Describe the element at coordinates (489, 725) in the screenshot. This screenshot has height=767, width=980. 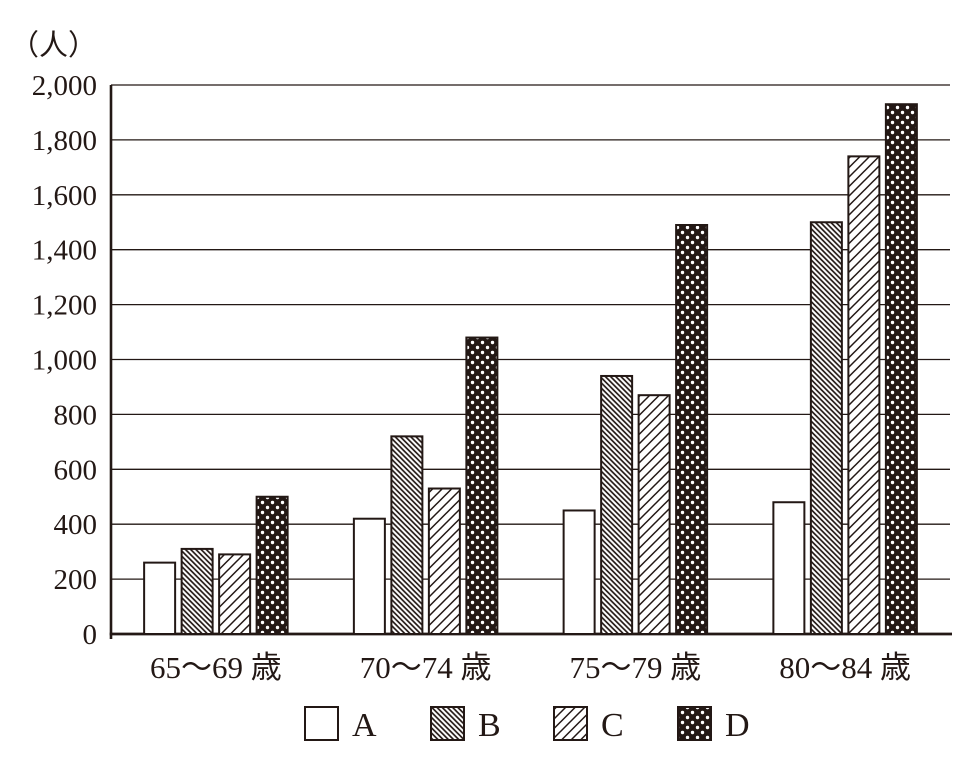
I see `legend-label-B: B` at that location.